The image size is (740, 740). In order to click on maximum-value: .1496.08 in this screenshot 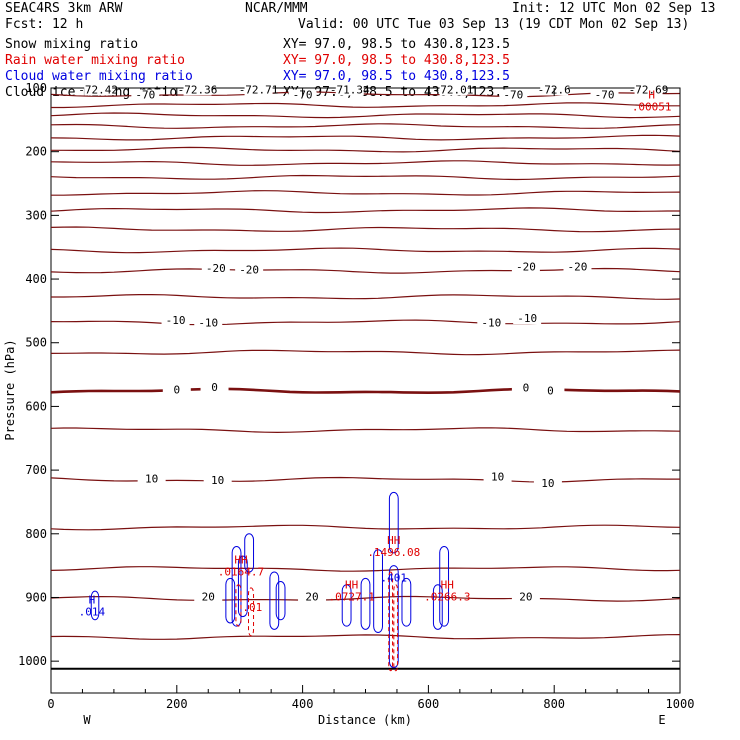, I will do `click(393, 552)`.